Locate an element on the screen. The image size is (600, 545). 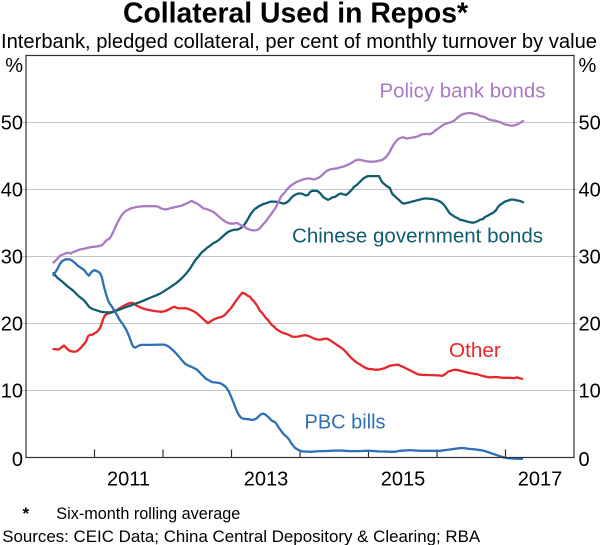
svg-text: Six-month rolling average is located at coordinates (148, 513).